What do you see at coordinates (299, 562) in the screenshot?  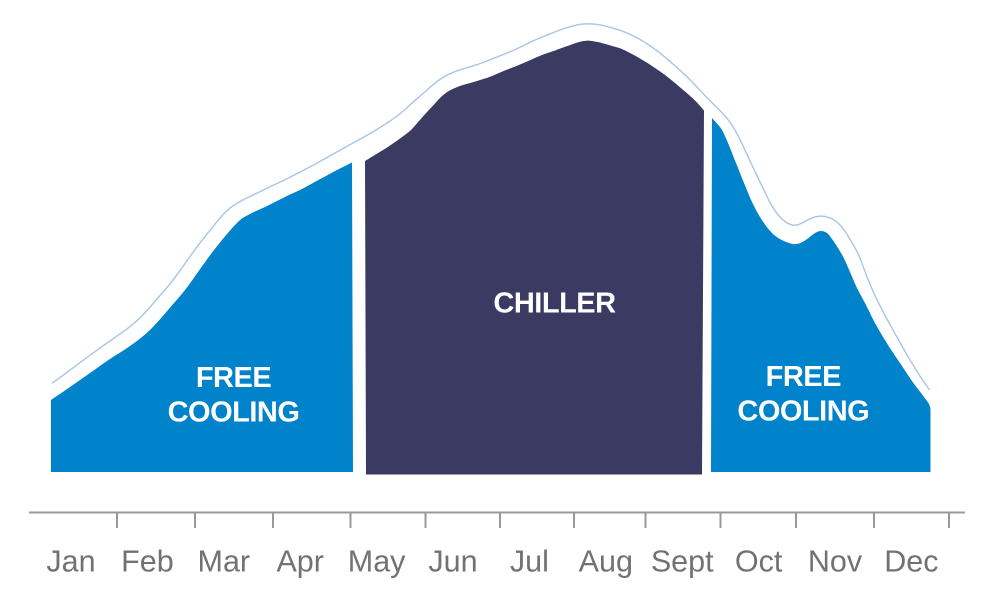 I see `svg-text: Apr` at bounding box center [299, 562].